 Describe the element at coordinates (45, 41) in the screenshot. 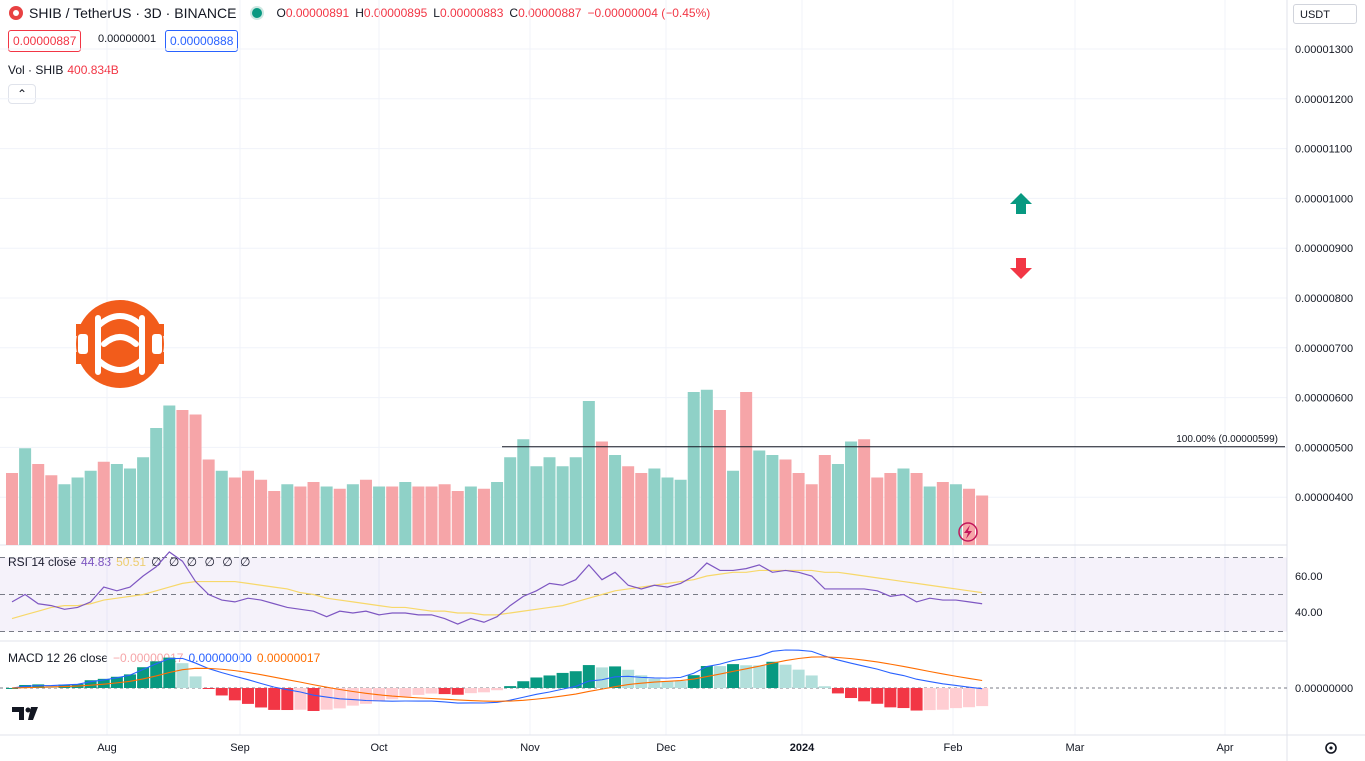

I see `sell-button: 0.00000887` at that location.